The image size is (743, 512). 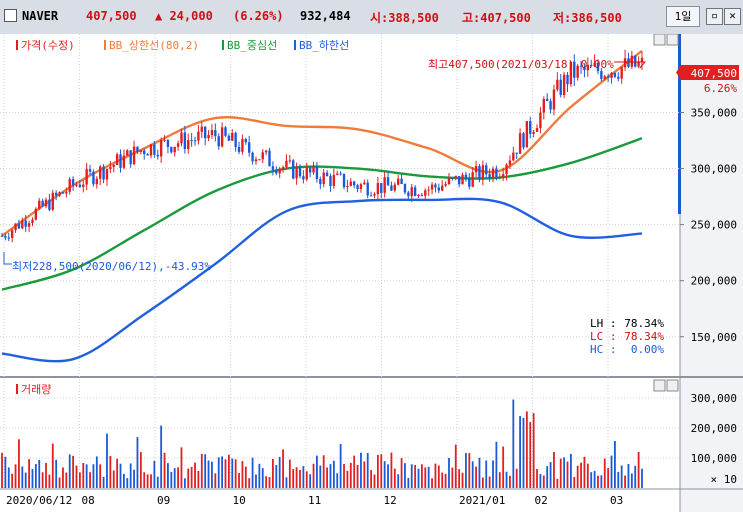 I want to click on legend-swatch-lower, so click(x=295, y=45).